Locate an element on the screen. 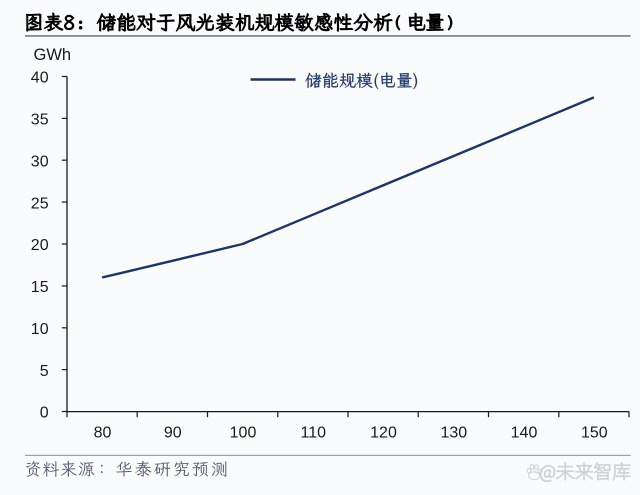 This screenshot has width=640, height=495. svg-text: 40 is located at coordinates (40, 78).